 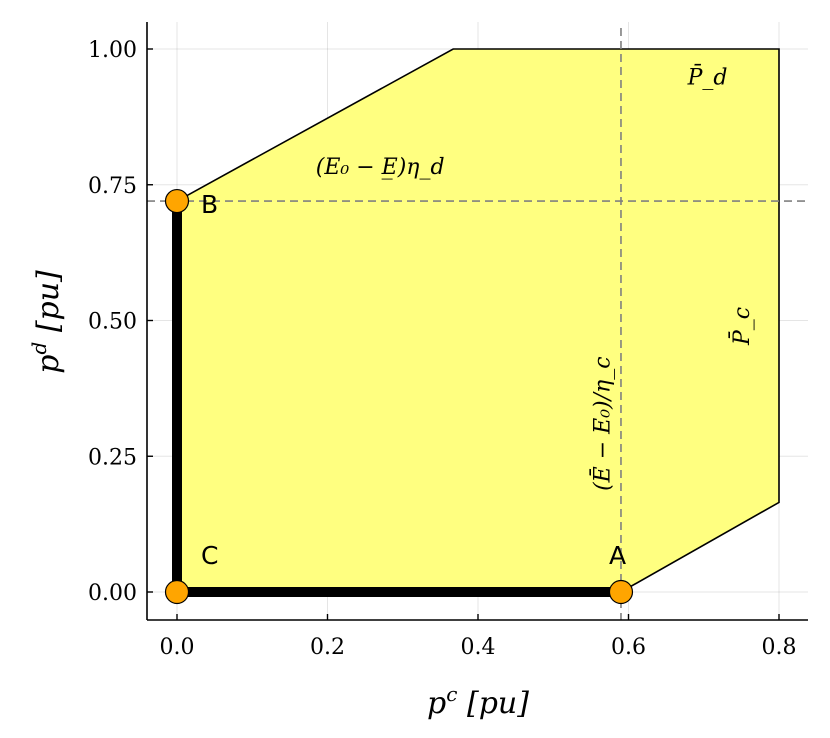 What do you see at coordinates (112, 322) in the screenshot?
I see `y-tick-label-2: 0.50` at bounding box center [112, 322].